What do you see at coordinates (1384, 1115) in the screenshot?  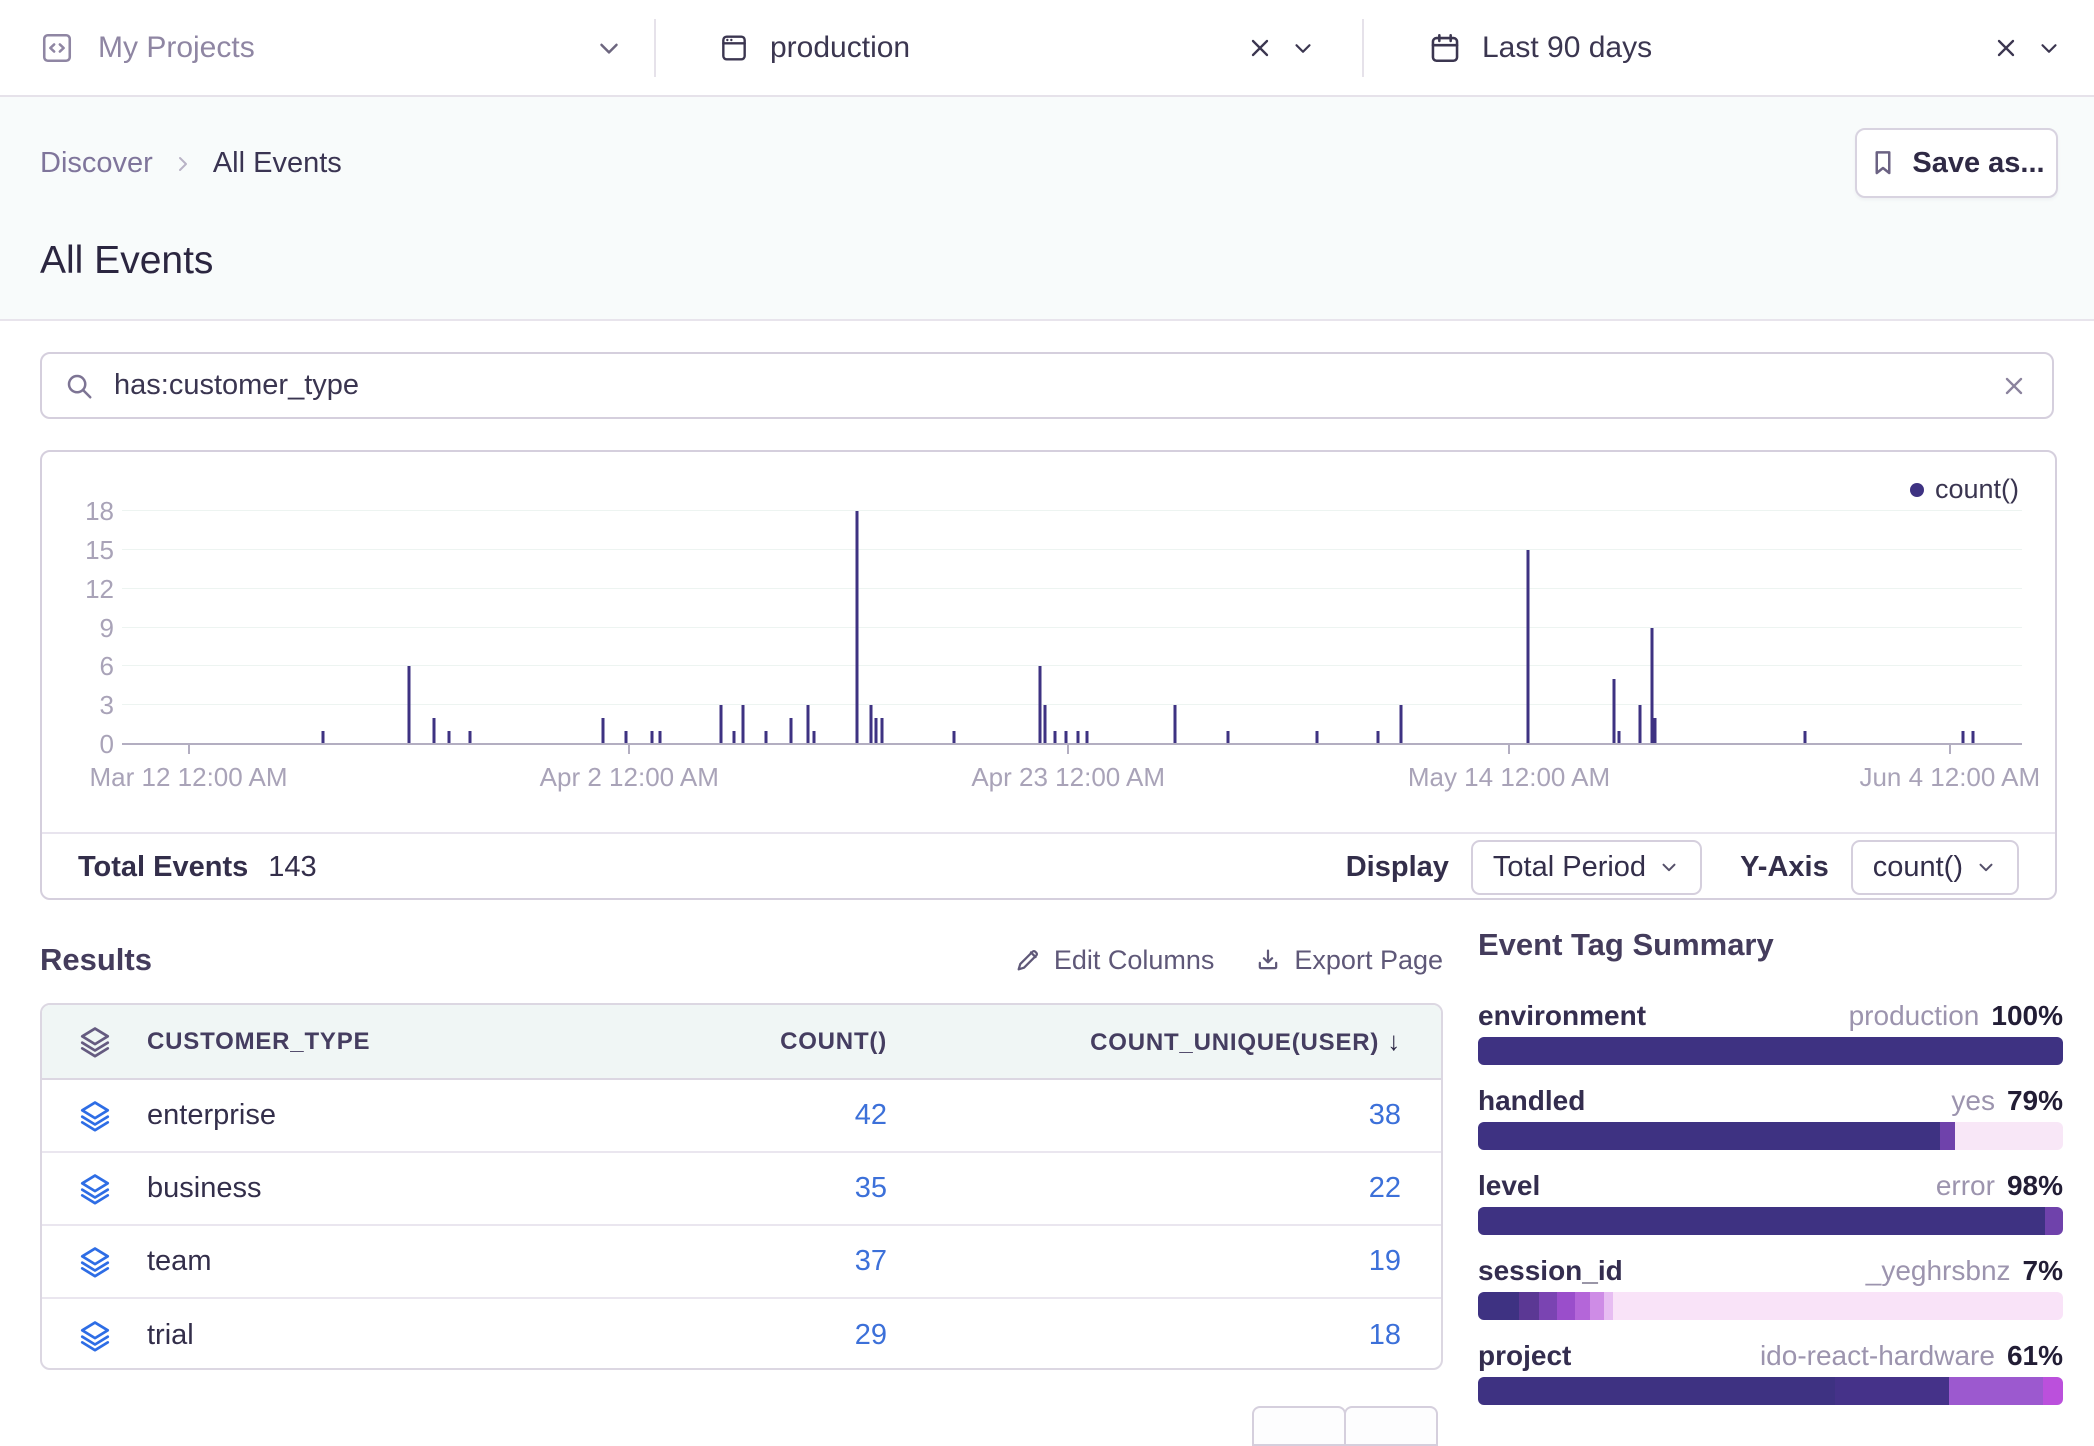 I see `count-unique-cell: 38` at bounding box center [1384, 1115].